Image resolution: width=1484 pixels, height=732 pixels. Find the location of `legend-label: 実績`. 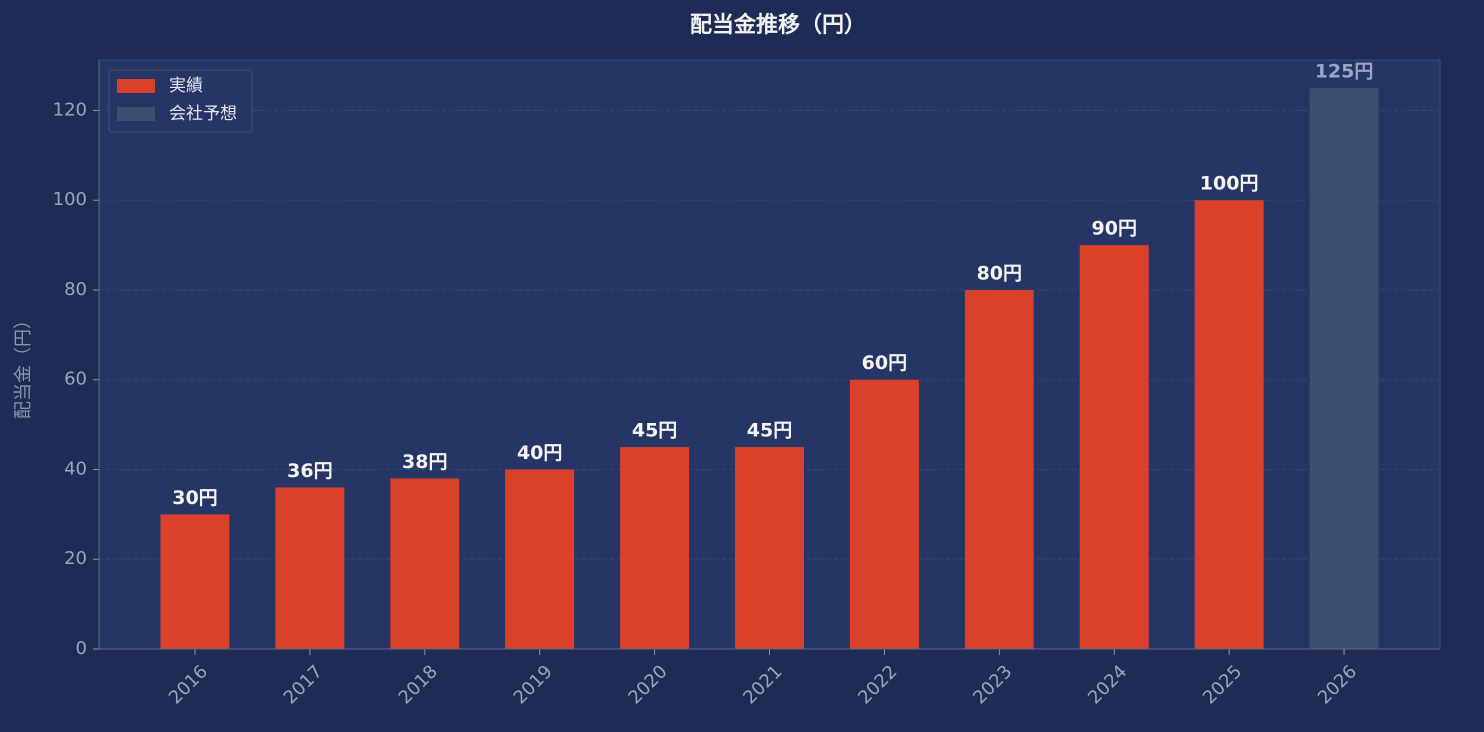

legend-label: 実績 is located at coordinates (186, 86).